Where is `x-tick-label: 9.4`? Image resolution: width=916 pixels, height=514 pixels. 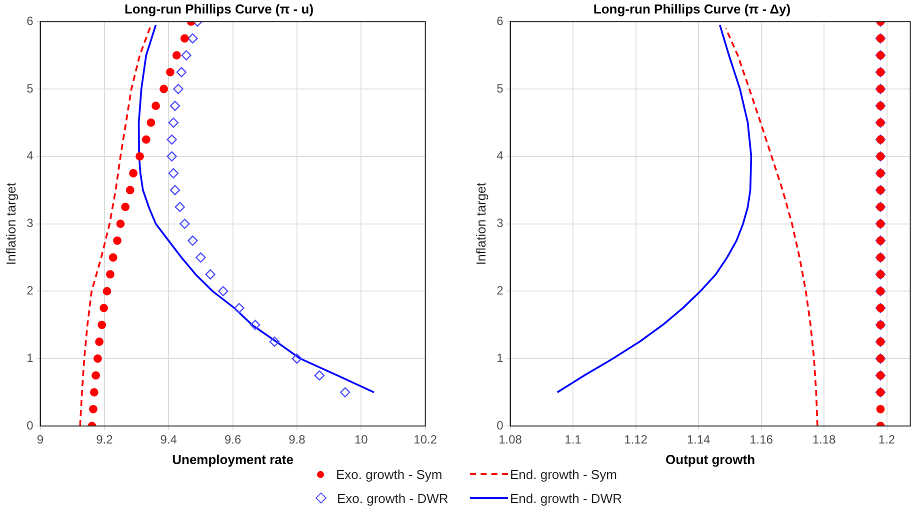 x-tick-label: 9.4 is located at coordinates (169, 439).